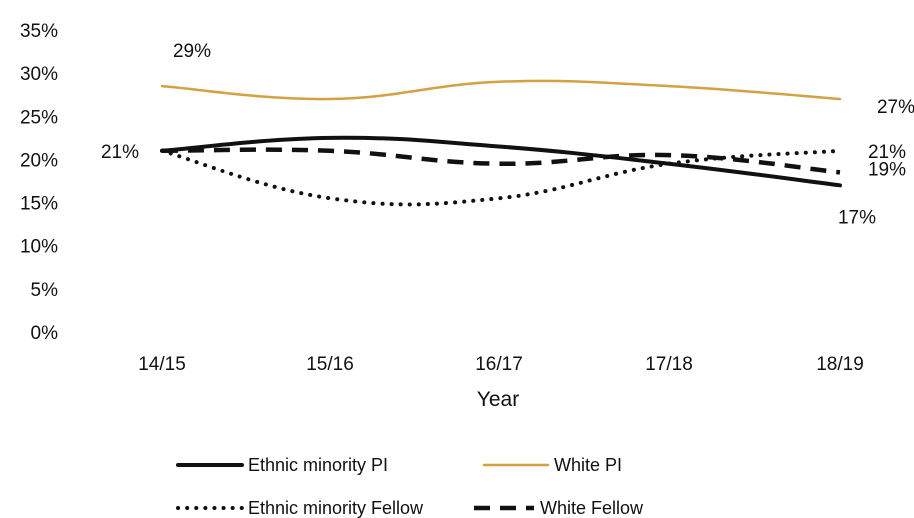  What do you see at coordinates (39, 204) in the screenshot?
I see `y-tick-label: 15%` at bounding box center [39, 204].